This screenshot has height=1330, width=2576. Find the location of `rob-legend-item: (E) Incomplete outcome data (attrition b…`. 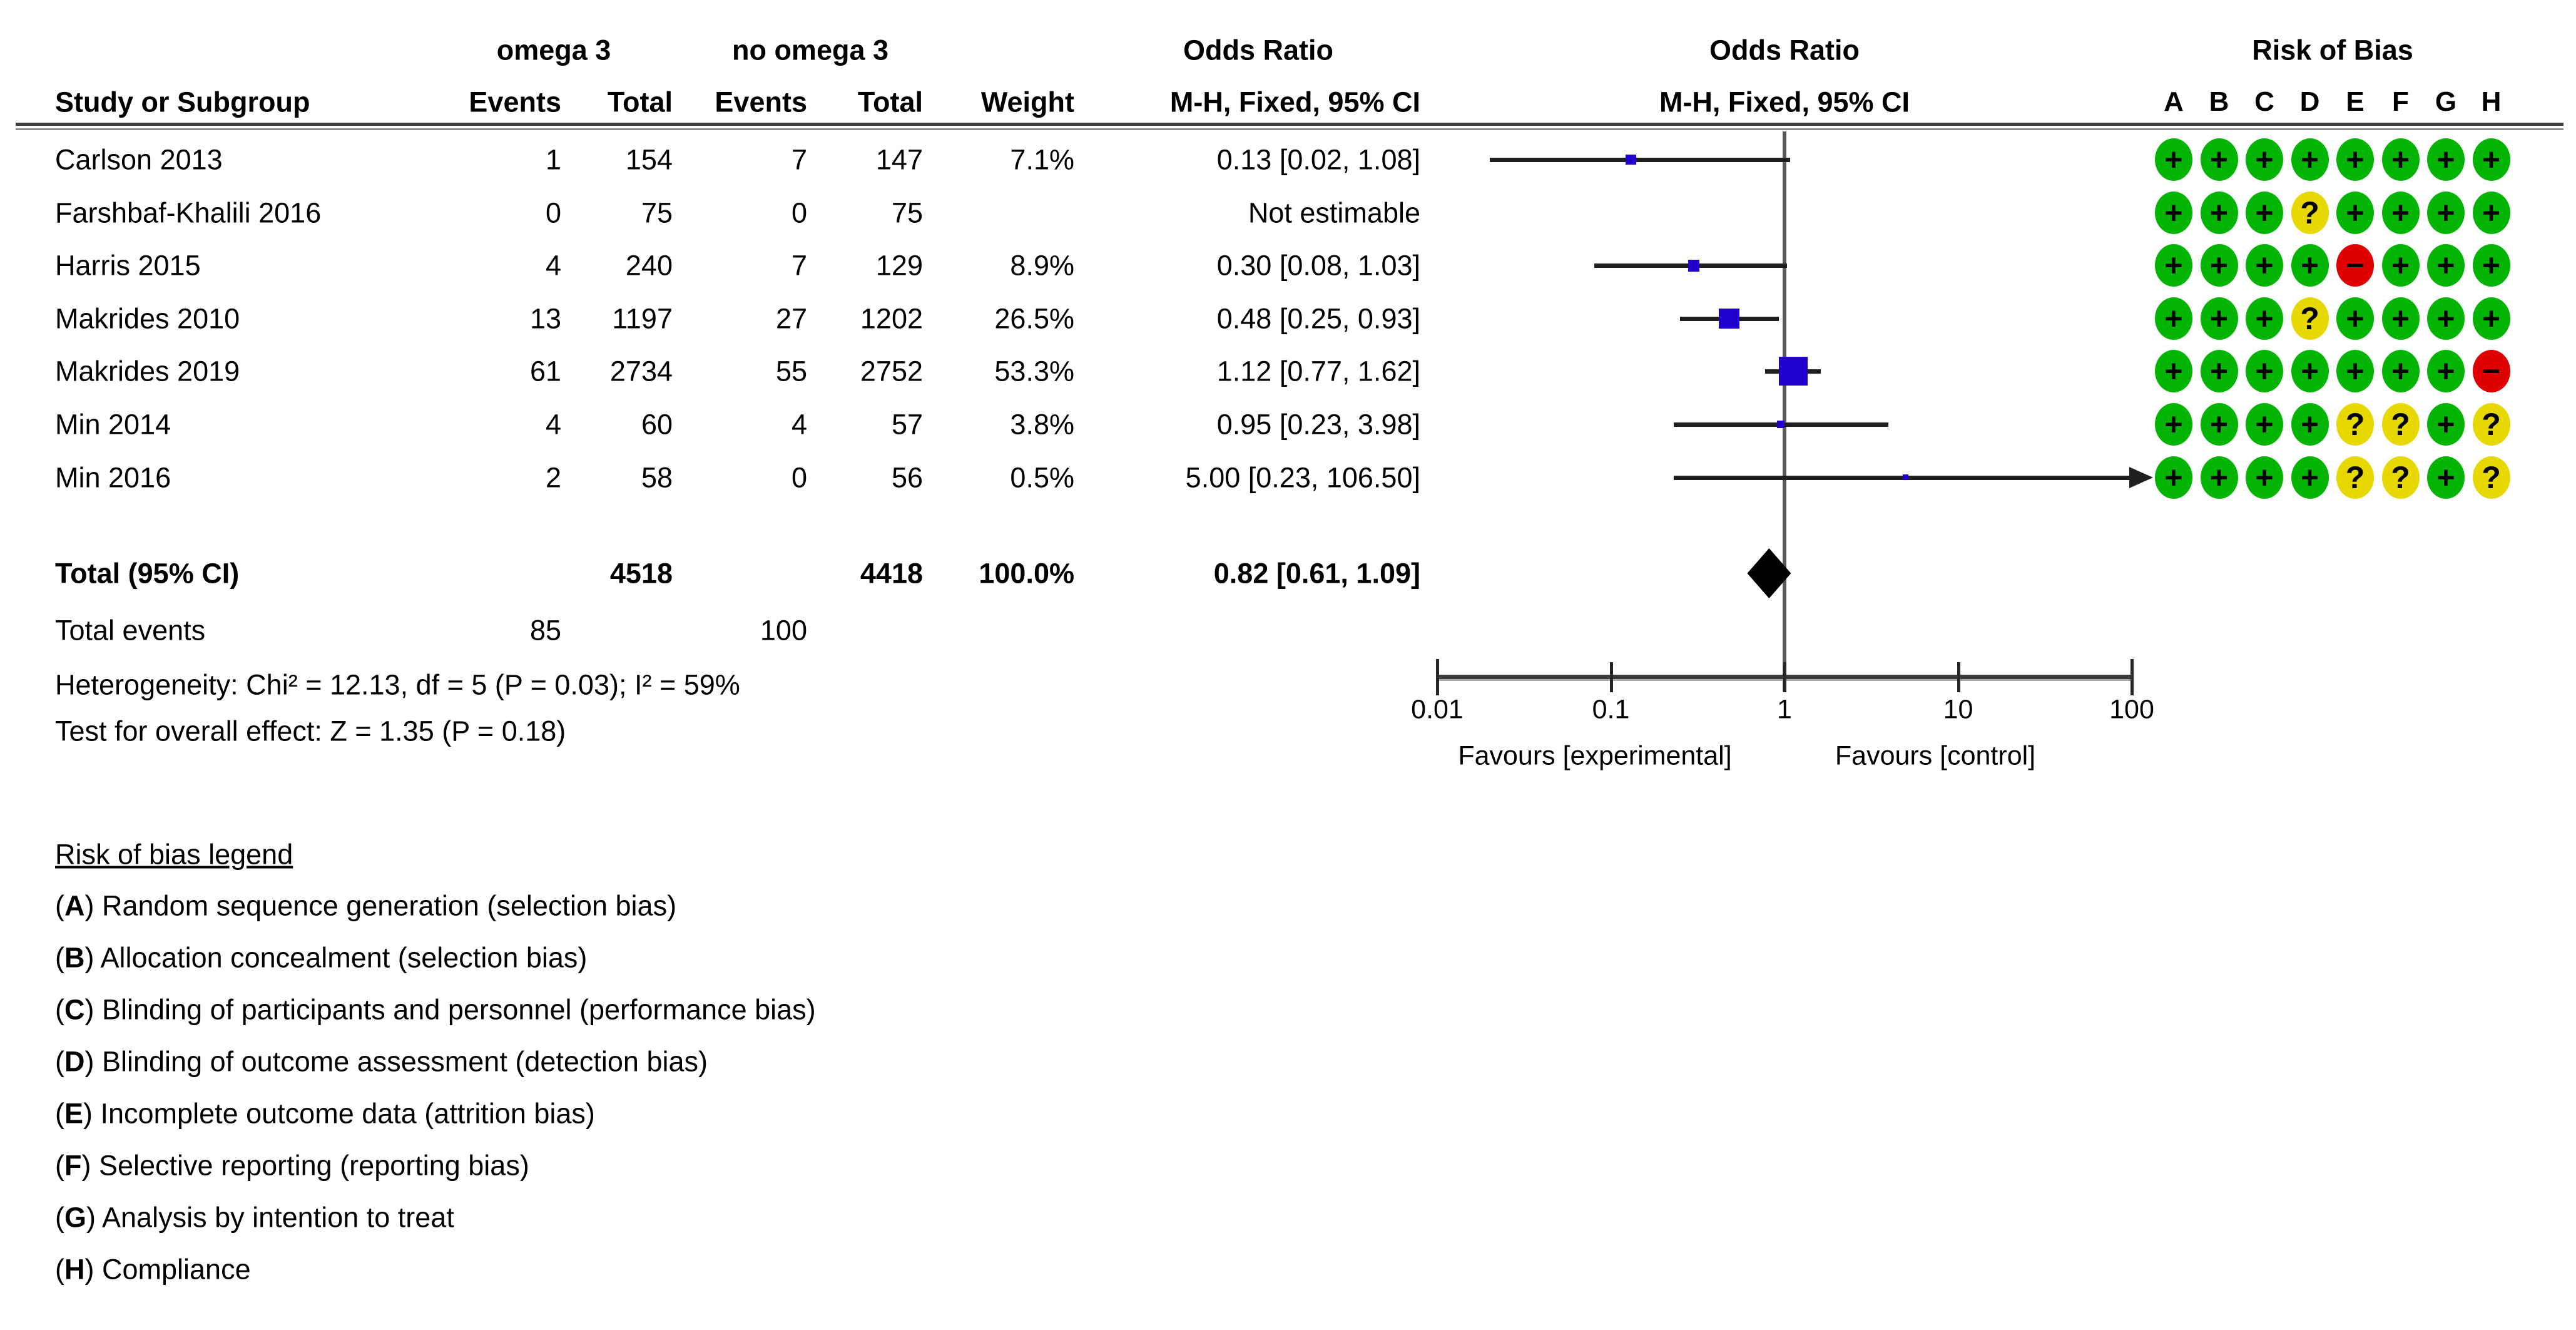

rob-legend-item: (E) Incomplete outcome data (attrition b… is located at coordinates (325, 1113).